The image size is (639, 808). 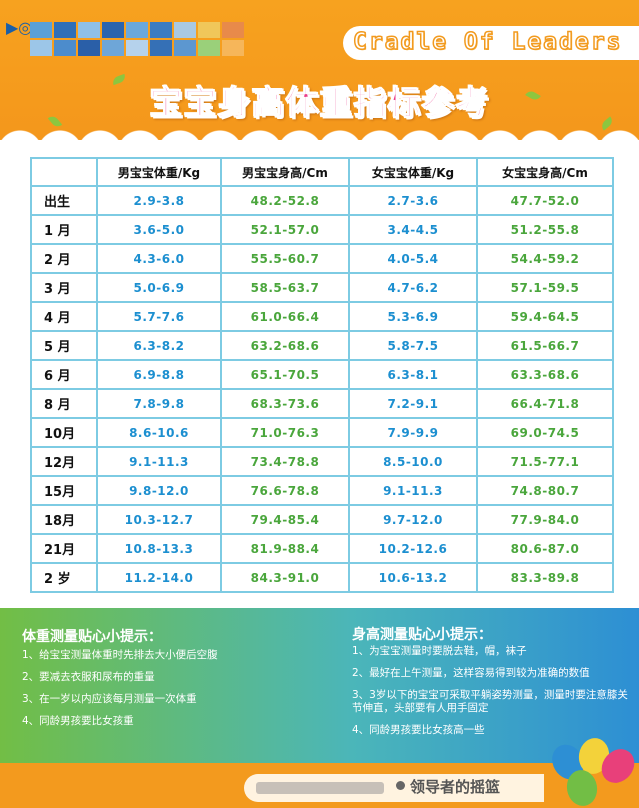 What do you see at coordinates (19, 27) in the screenshot?
I see `logo-mark-icon: ▶◎` at bounding box center [19, 27].